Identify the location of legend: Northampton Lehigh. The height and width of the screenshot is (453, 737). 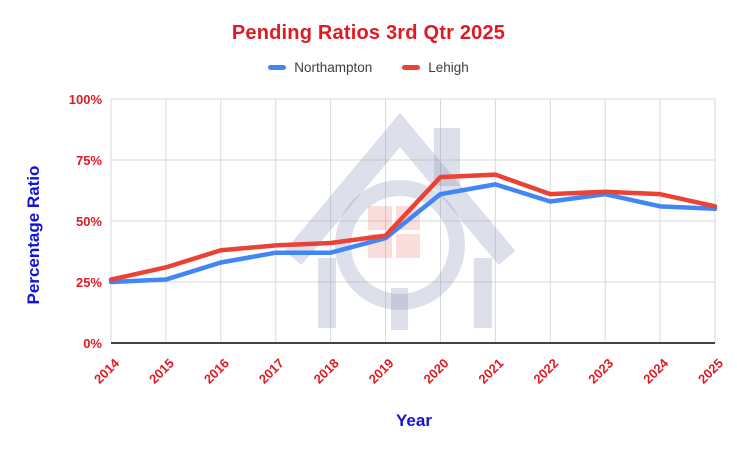
(368, 67).